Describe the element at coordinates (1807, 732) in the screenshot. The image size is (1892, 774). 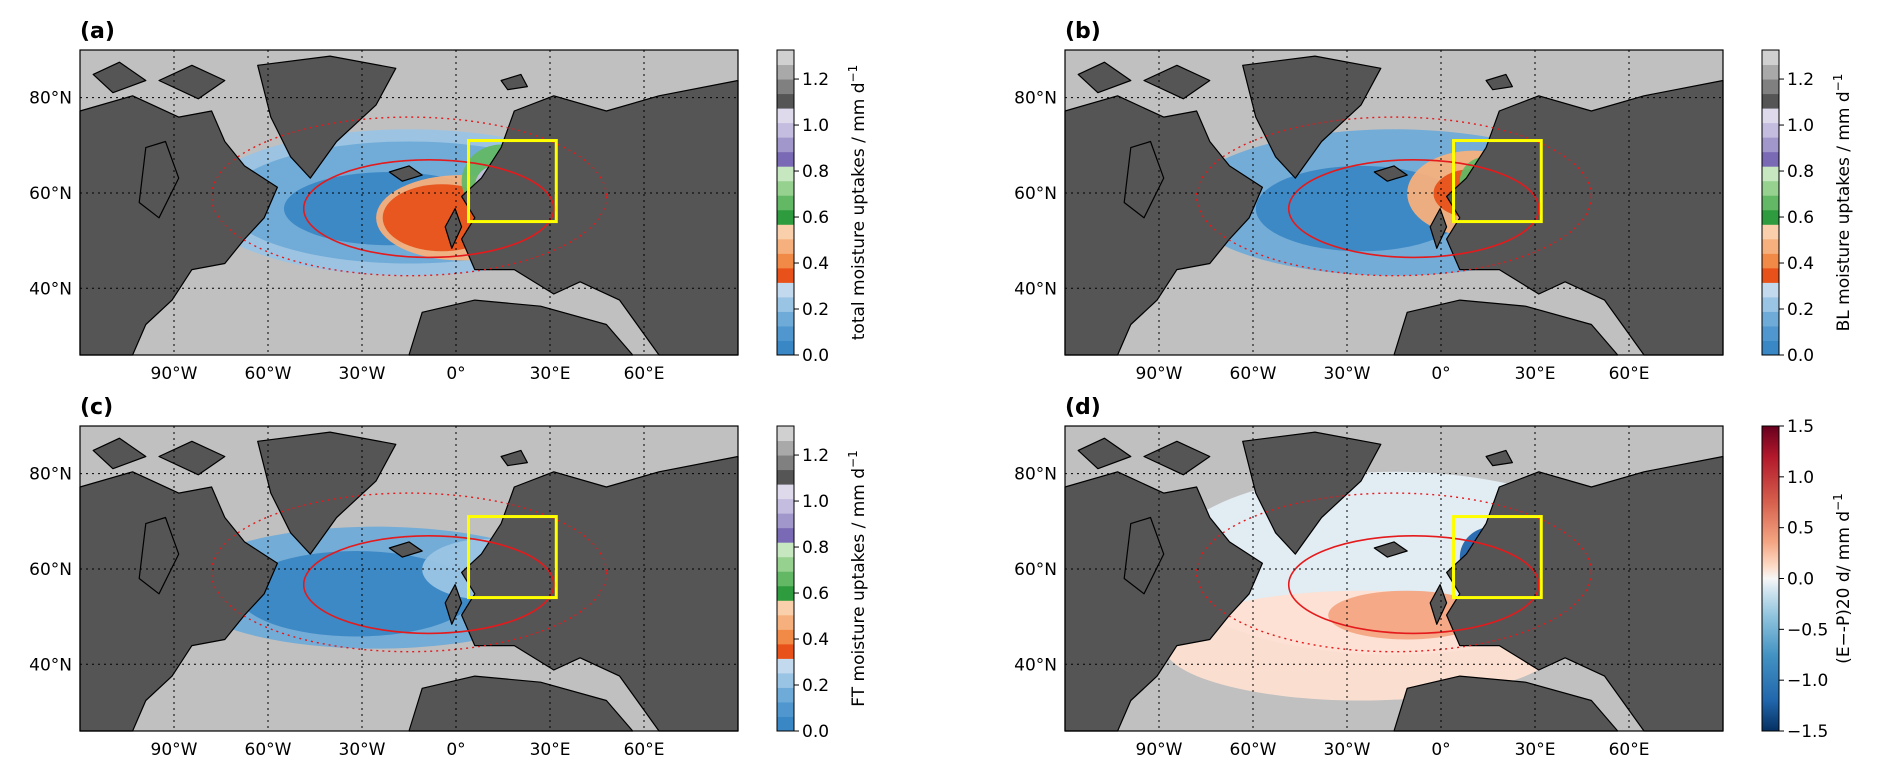
I see `colorbar-tick-label: −1.5` at that location.